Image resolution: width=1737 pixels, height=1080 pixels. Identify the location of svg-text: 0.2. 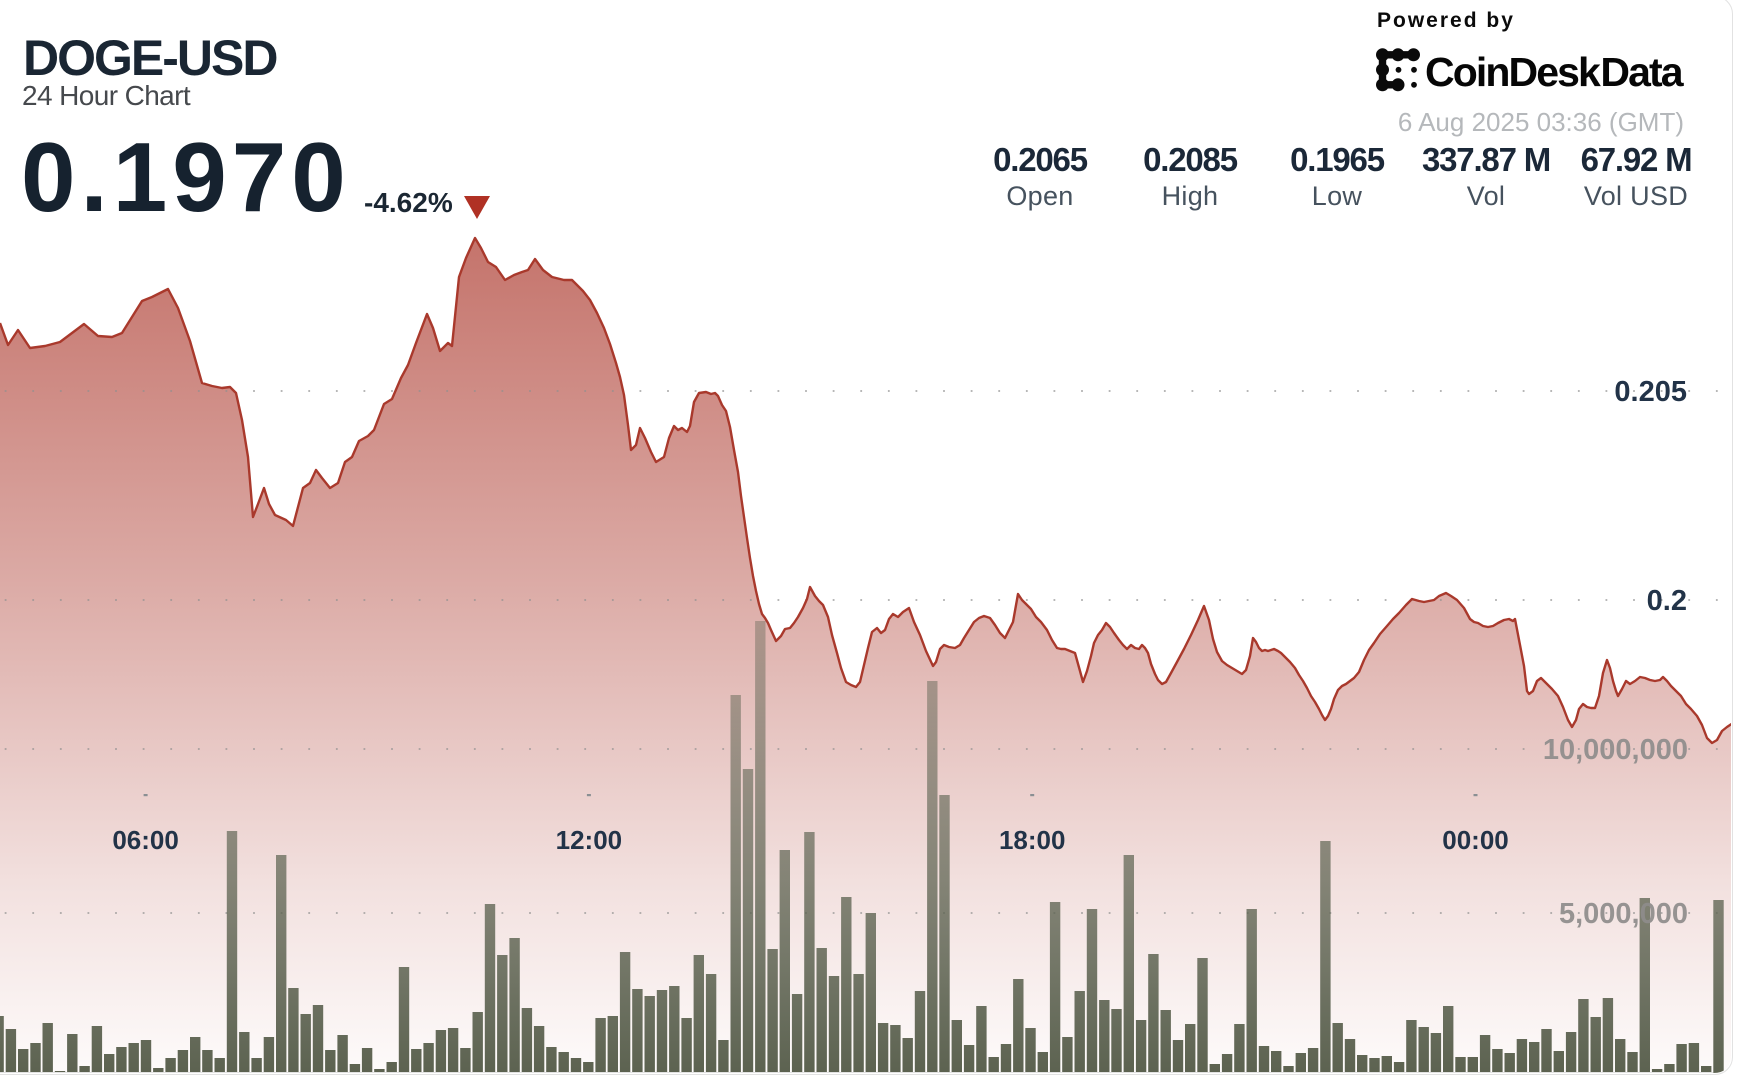
(1667, 601).